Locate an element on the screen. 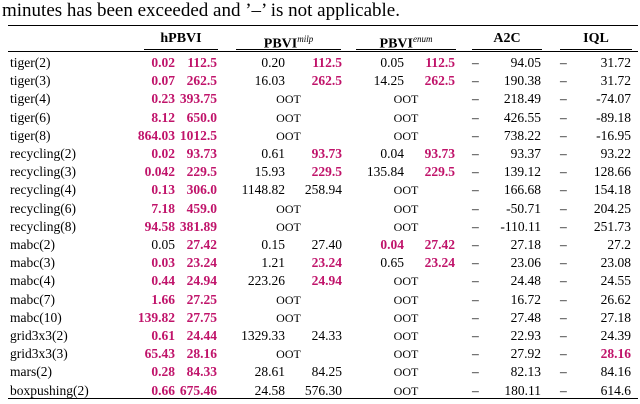  cell: 0.04 is located at coordinates (392, 244).